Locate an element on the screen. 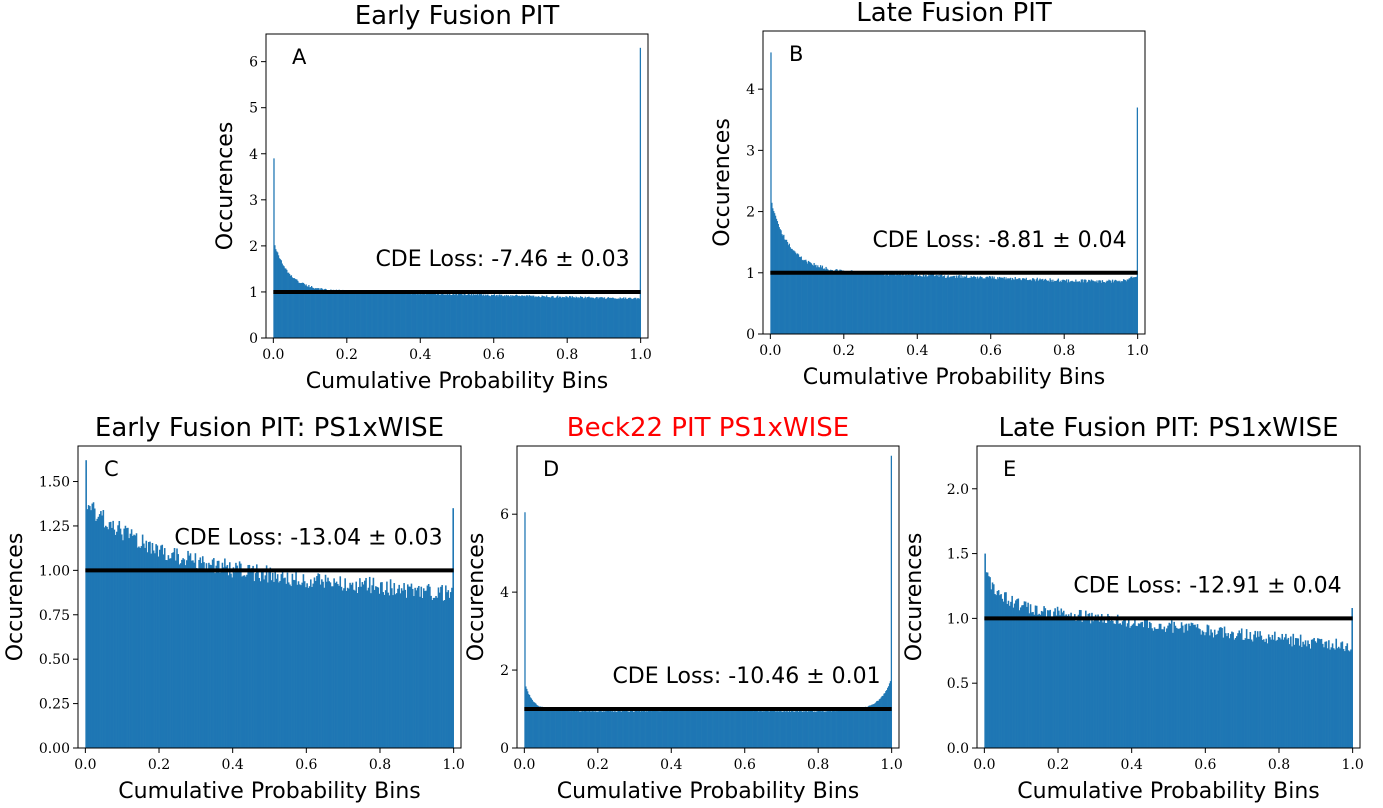  x-axis-label: Cumulative Probability Bins is located at coordinates (954, 377).